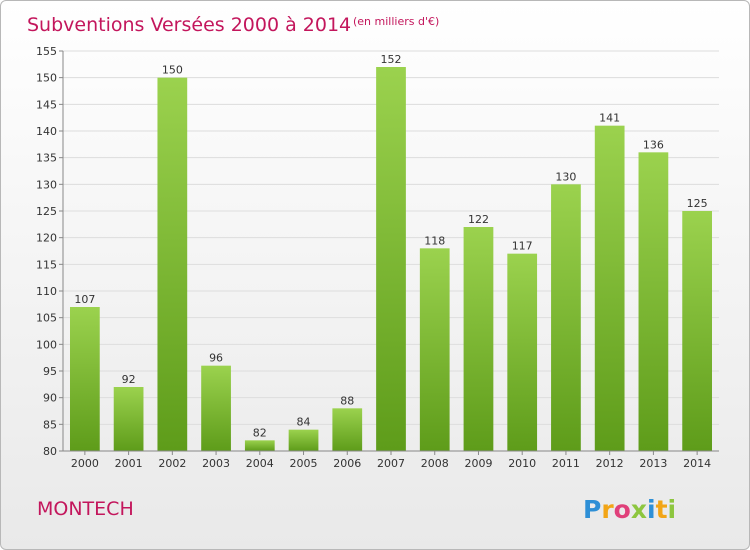 The height and width of the screenshot is (550, 750). What do you see at coordinates (84, 299) in the screenshot?
I see `bar-value-label: 107` at bounding box center [84, 299].